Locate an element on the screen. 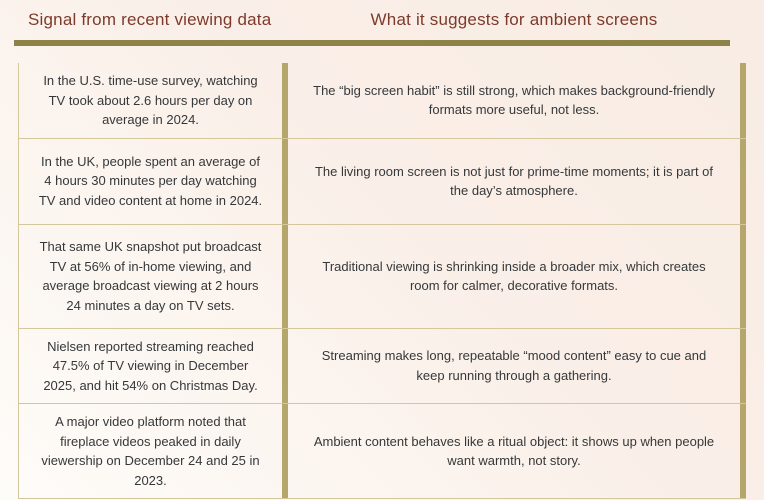 The height and width of the screenshot is (500, 764). header-divider-rule is located at coordinates (372, 43).